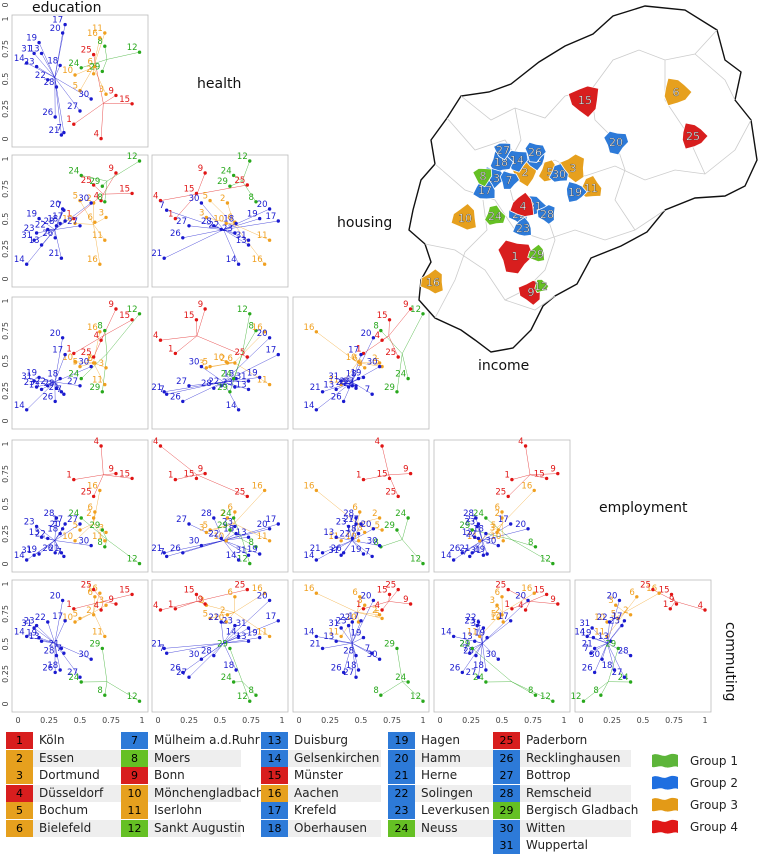  Describe the element at coordinates (573, 168) in the screenshot. I see `map-label-city-3: 3` at that location.